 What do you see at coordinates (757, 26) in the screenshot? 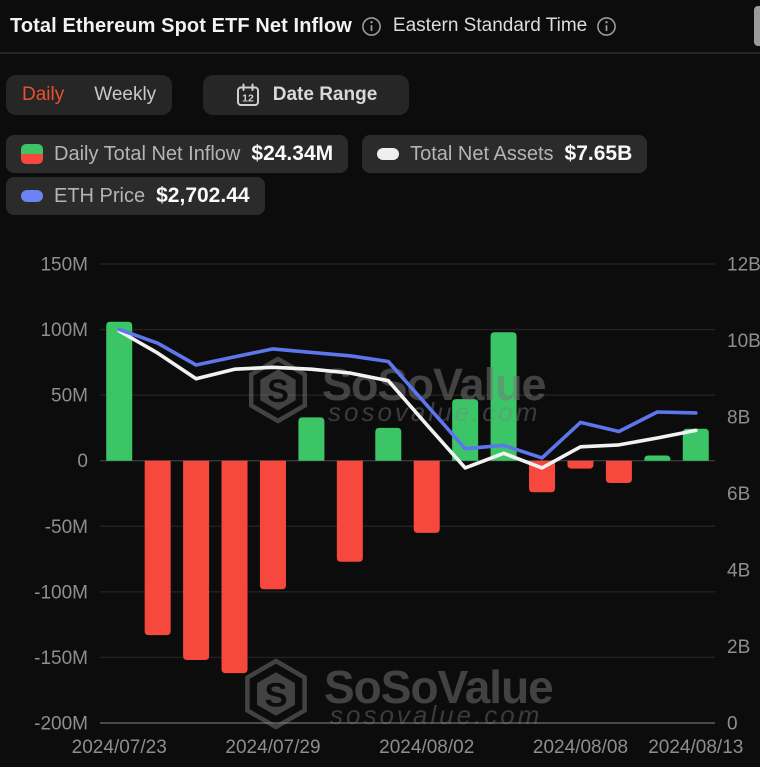
I see `edge-partial-button` at bounding box center [757, 26].